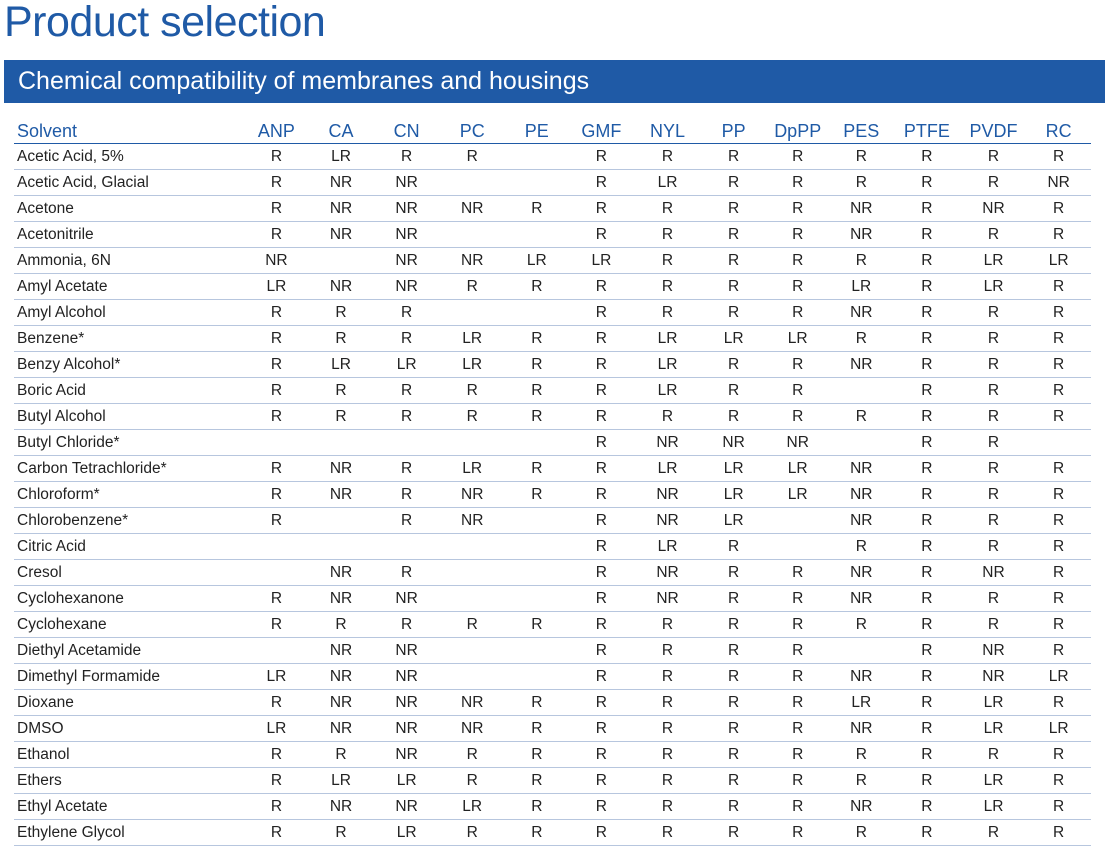 The width and height of the screenshot is (1107, 848). What do you see at coordinates (472, 832) in the screenshot?
I see `rating-cell-pc: R` at bounding box center [472, 832].